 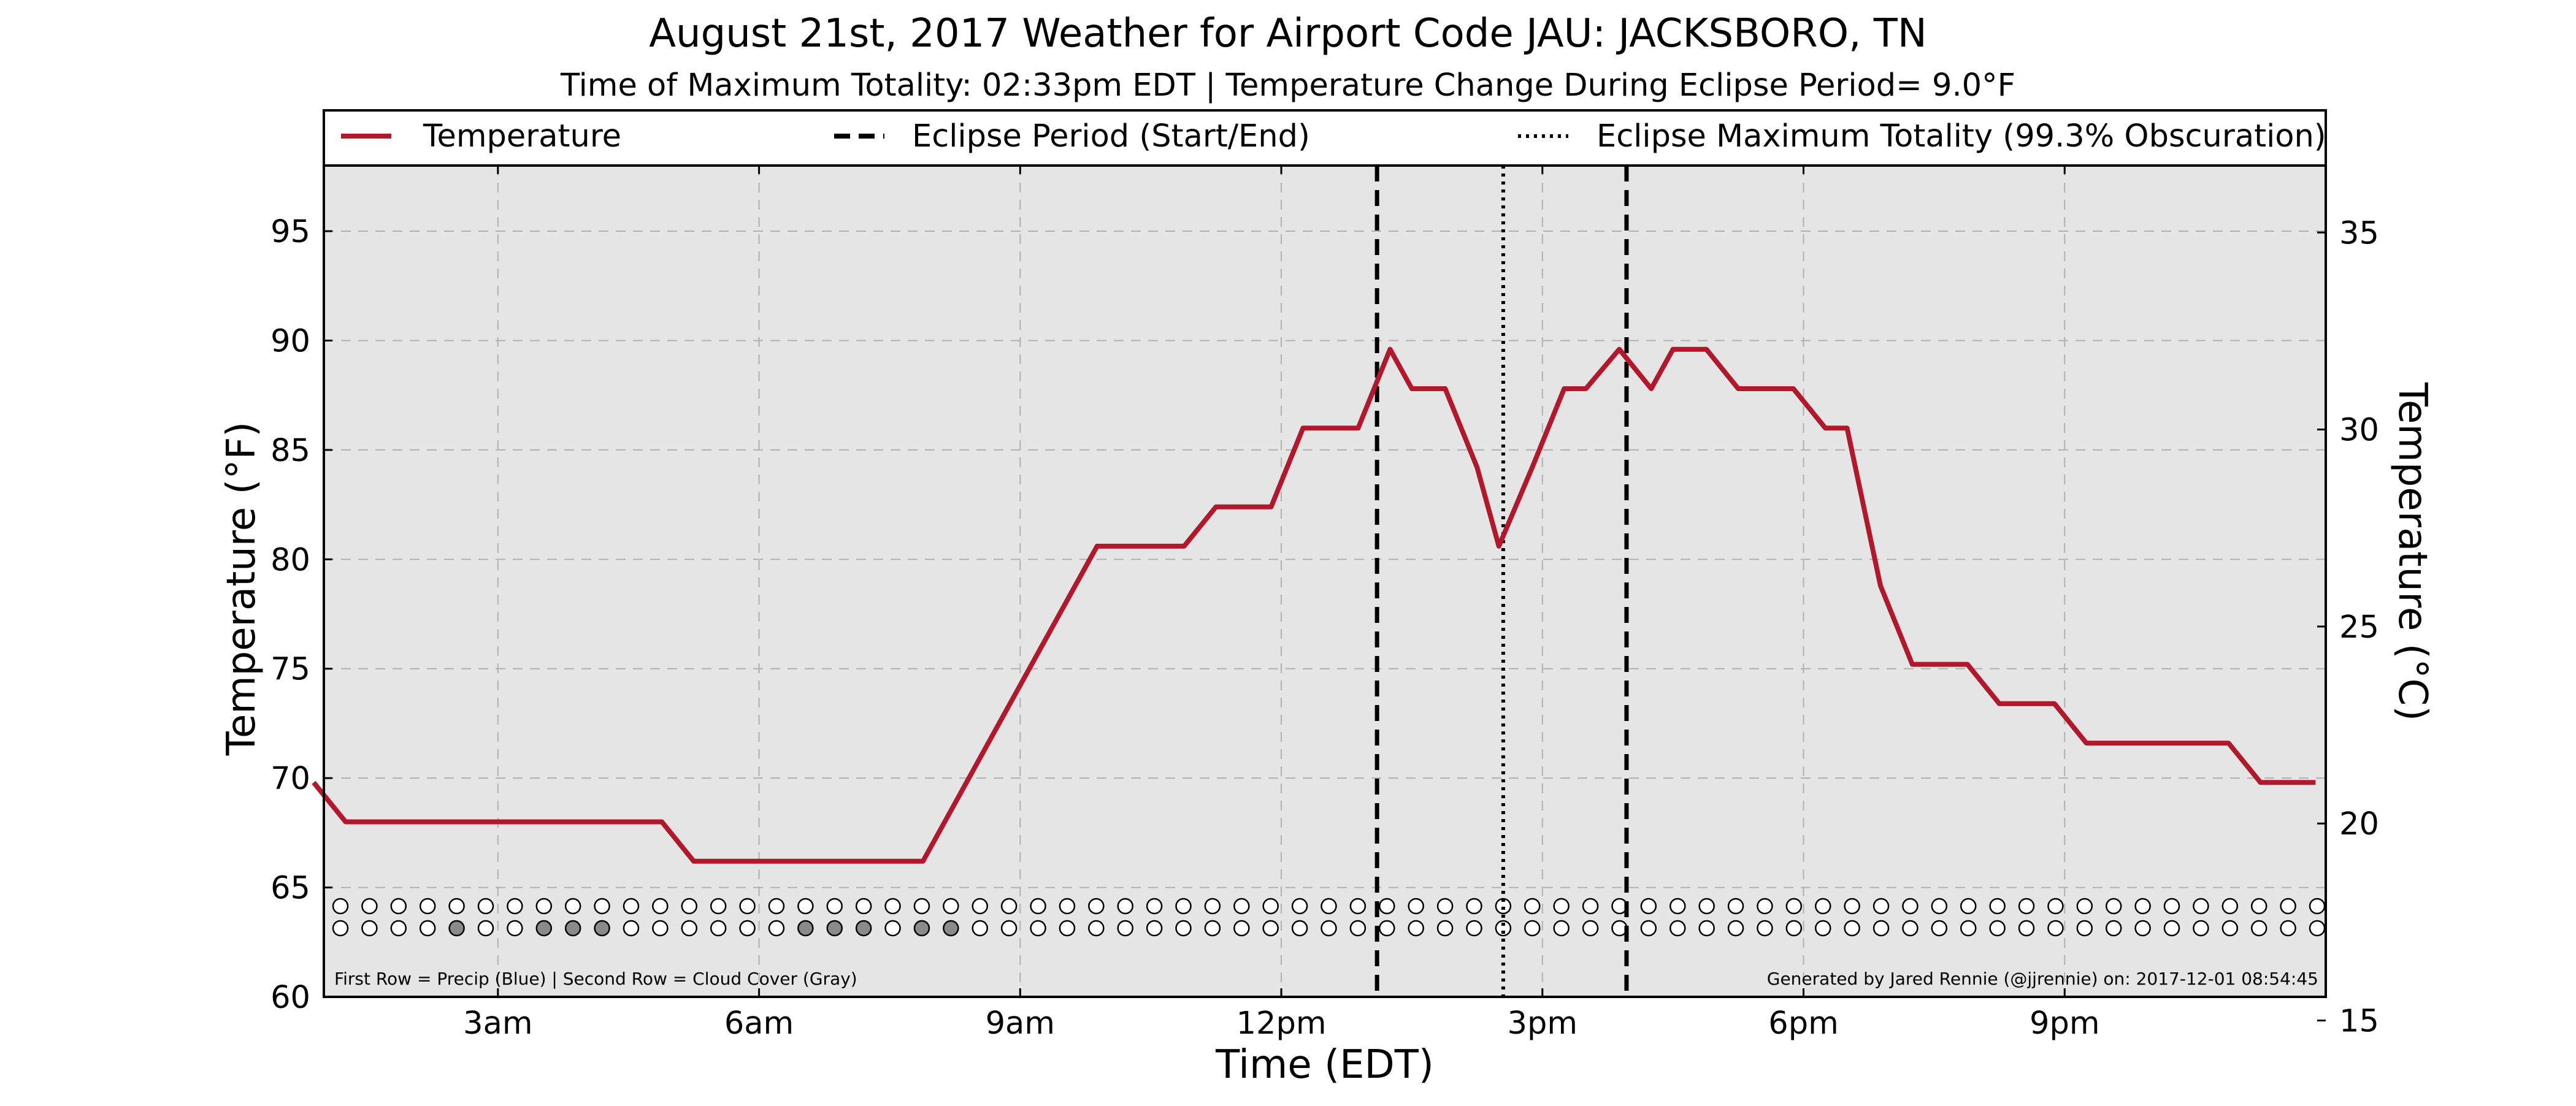 What do you see at coordinates (1111, 136) in the screenshot?
I see `legend-label: Eclipse Period (Start/End)` at bounding box center [1111, 136].